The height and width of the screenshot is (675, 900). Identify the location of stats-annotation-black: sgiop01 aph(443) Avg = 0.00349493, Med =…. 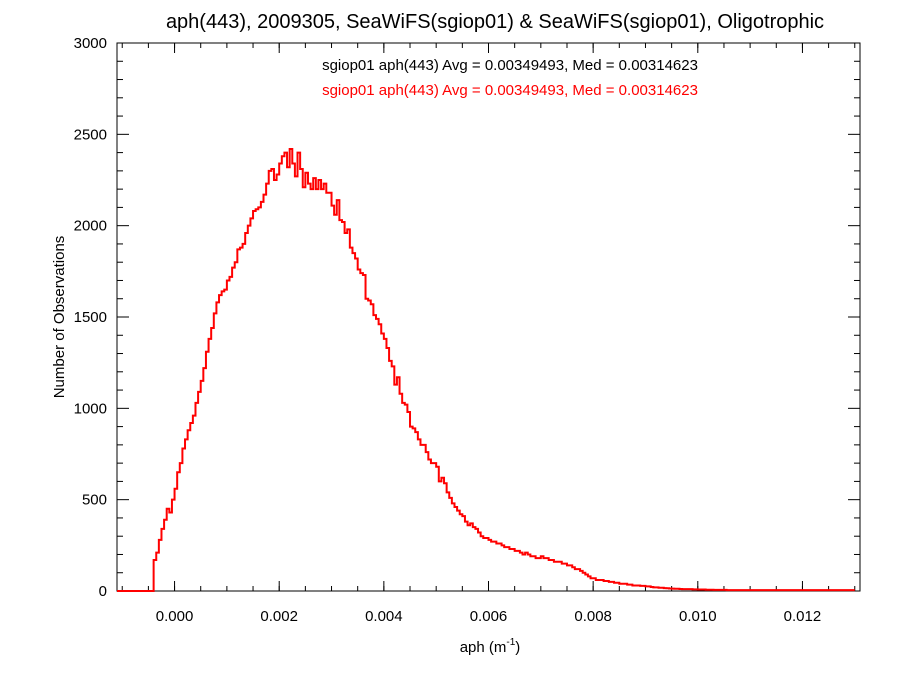
(510, 65).